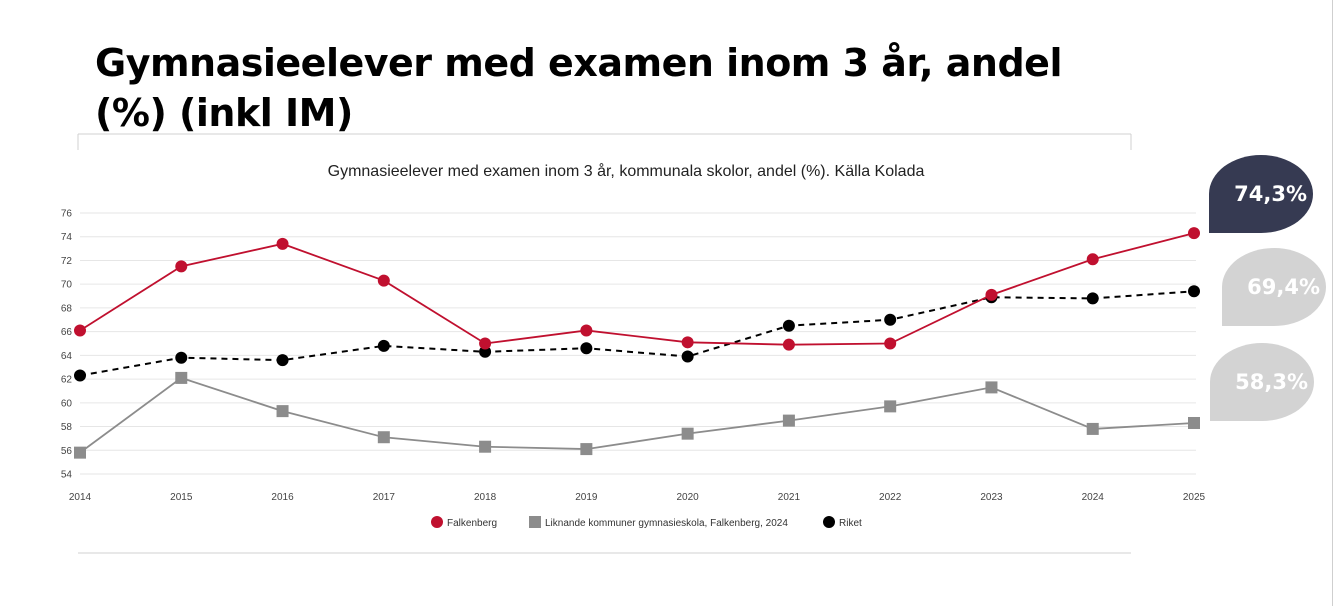 The image size is (1336, 606). What do you see at coordinates (80, 497) in the screenshot?
I see `x-tick-label: 2014` at bounding box center [80, 497].